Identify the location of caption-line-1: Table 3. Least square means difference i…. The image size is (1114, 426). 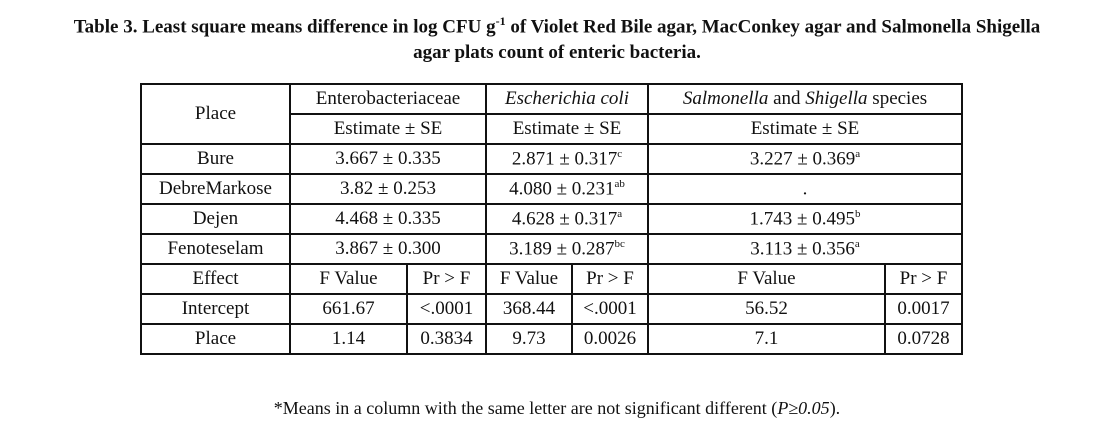
(557, 26).